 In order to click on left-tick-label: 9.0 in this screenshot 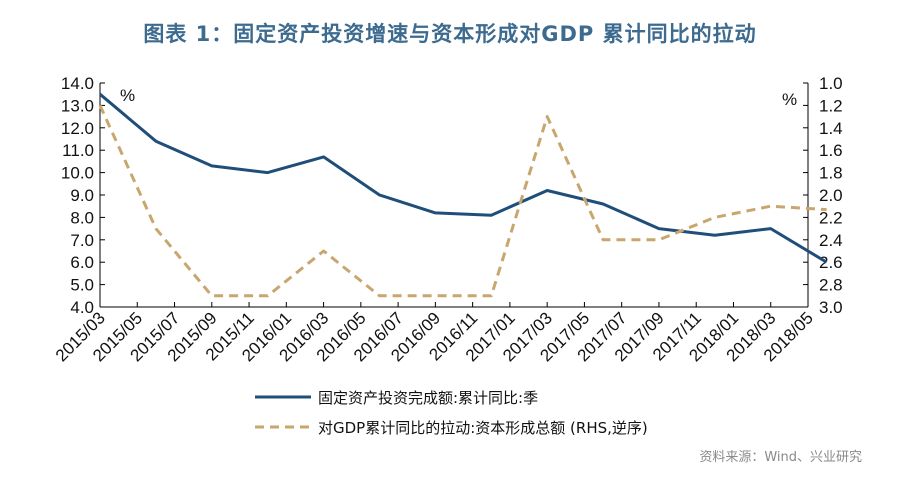, I will do `click(82, 195)`.